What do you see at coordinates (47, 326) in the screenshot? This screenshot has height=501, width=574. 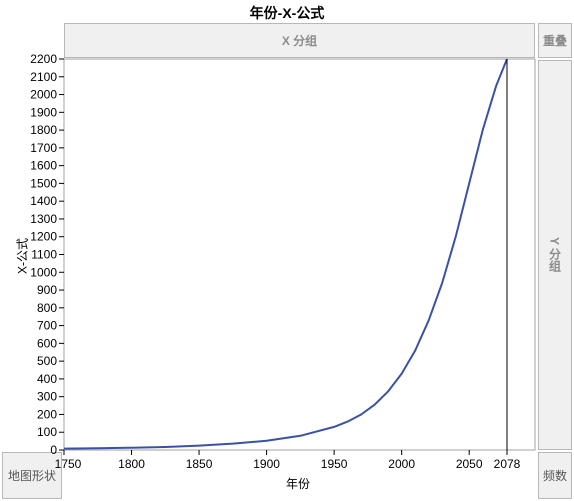 I see `y-tick-label: 700` at bounding box center [47, 326].